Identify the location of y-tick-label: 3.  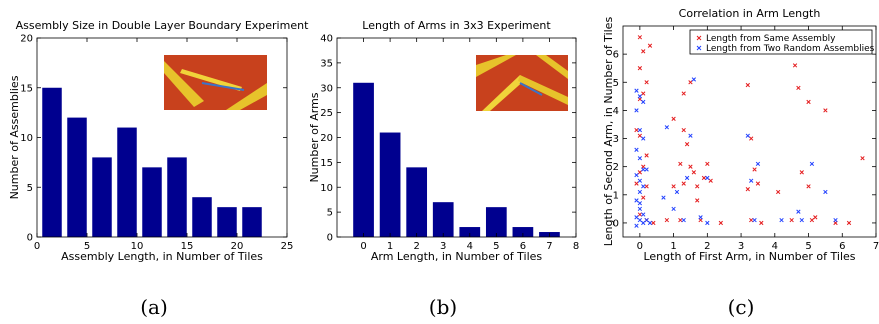
(616, 139).